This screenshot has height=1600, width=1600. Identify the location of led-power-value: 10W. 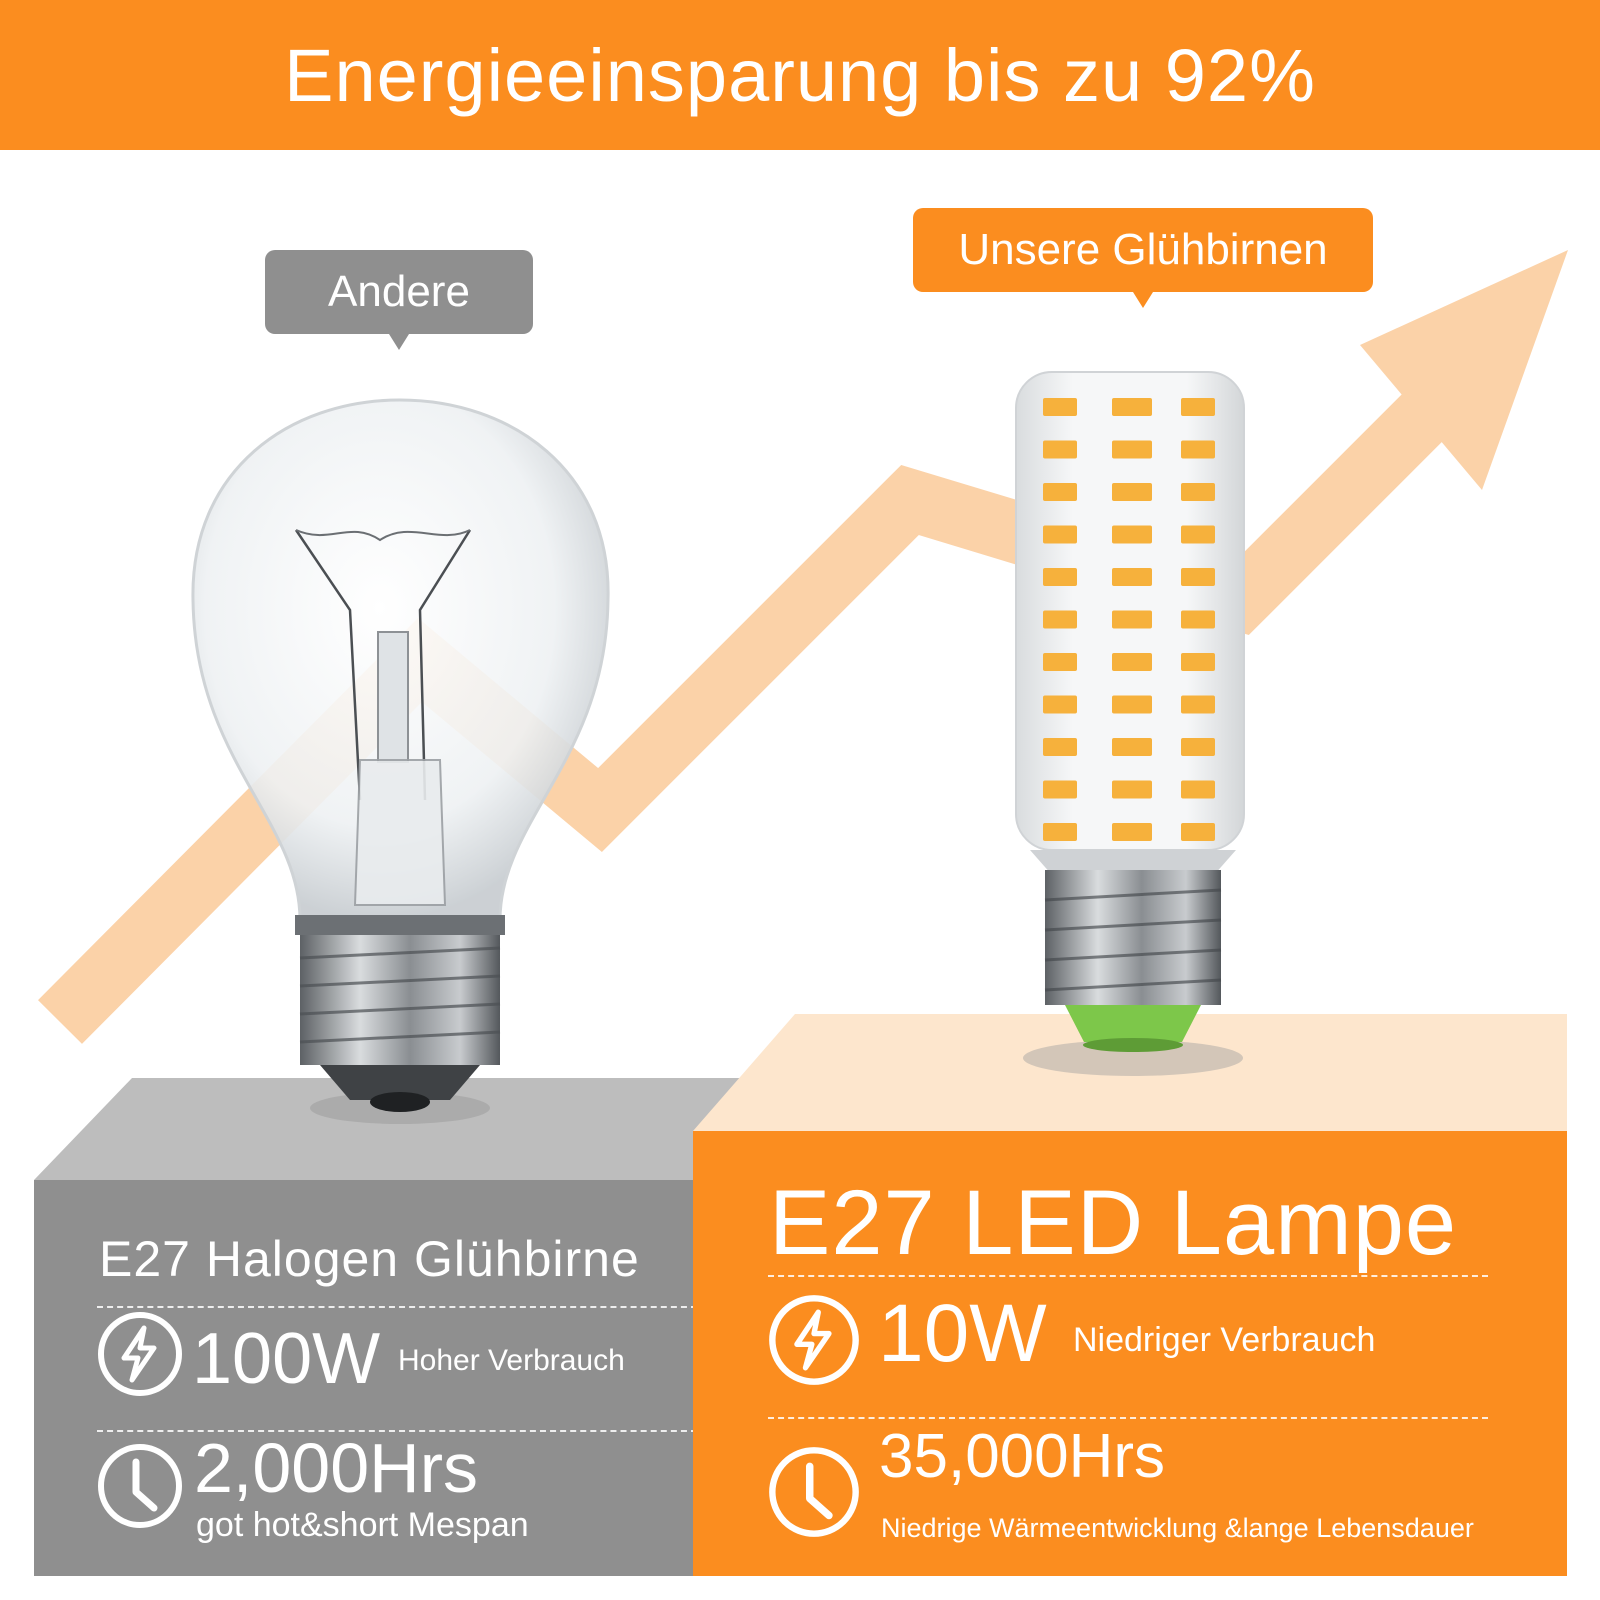
(962, 1333).